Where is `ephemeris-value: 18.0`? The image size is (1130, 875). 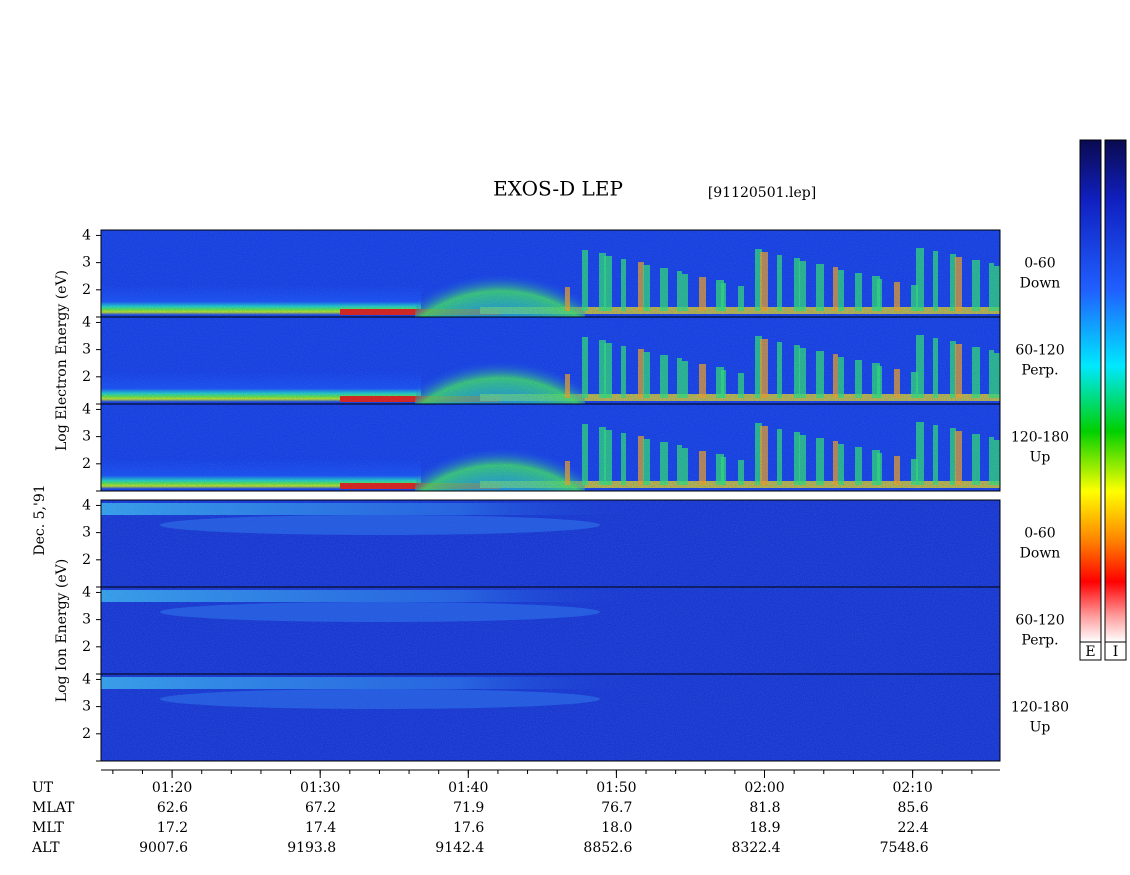
ephemeris-value: 18.0 is located at coordinates (616, 828).